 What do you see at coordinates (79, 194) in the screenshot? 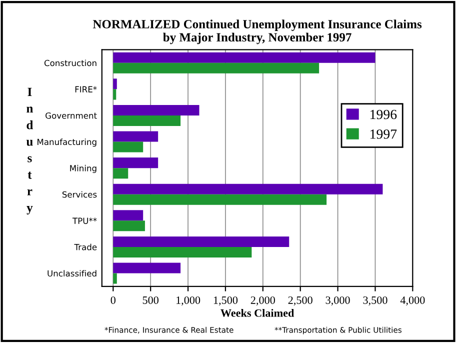
I see `y-tick-label: Services` at bounding box center [79, 194].